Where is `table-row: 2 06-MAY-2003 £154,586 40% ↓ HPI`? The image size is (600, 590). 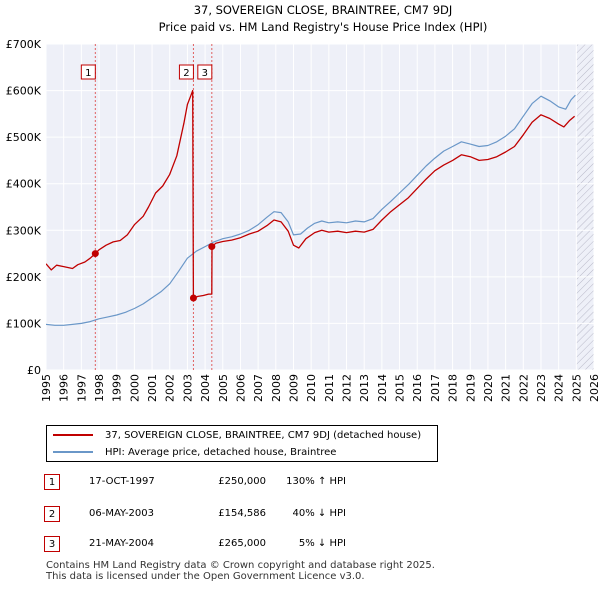
table-row: 2 06-MAY-2003 £154,586 40% ↓ HPI is located at coordinates (304, 515).